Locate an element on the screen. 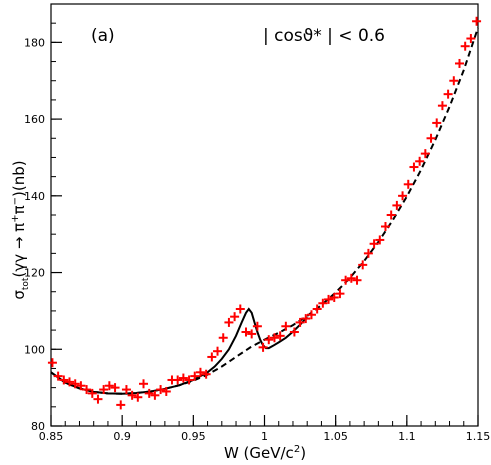  y-tick-label: 160 is located at coordinates (34, 119).